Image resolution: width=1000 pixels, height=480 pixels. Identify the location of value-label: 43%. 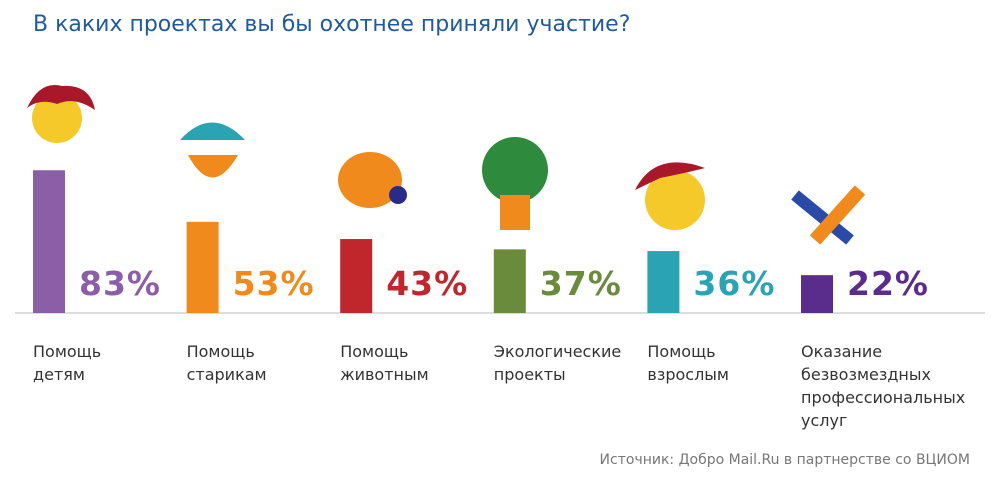
(427, 283).